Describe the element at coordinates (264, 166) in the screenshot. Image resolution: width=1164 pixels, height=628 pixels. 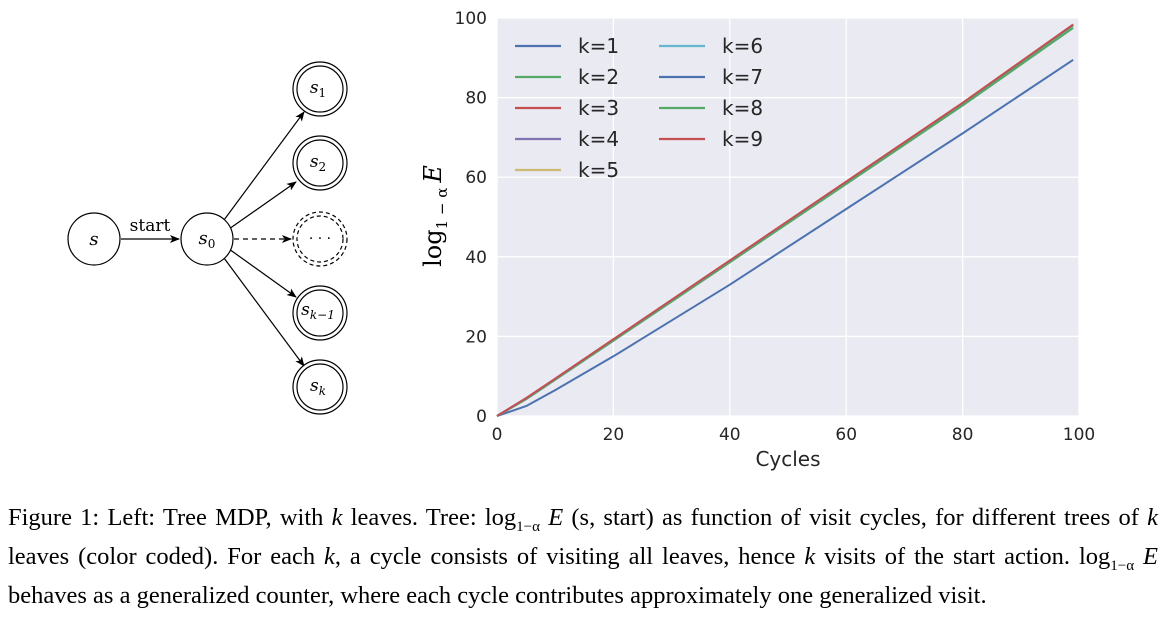
I see `edge-s0-s1` at that location.